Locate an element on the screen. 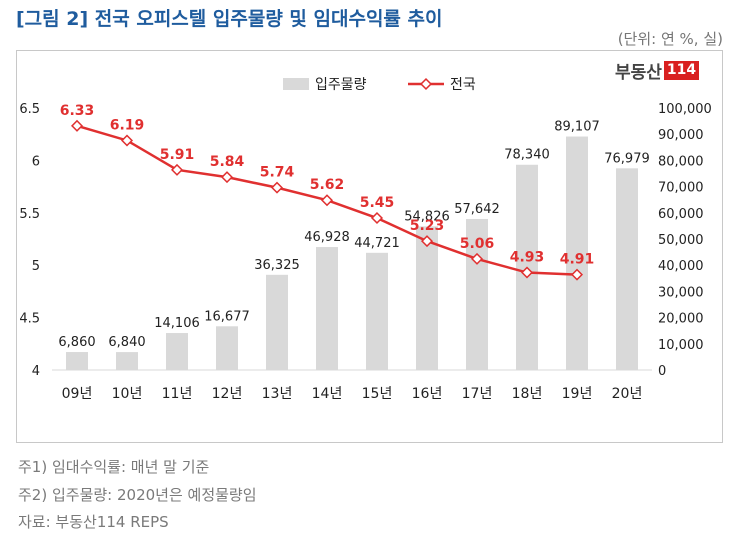  y-right-tick-label: 20,000 is located at coordinates (681, 319).